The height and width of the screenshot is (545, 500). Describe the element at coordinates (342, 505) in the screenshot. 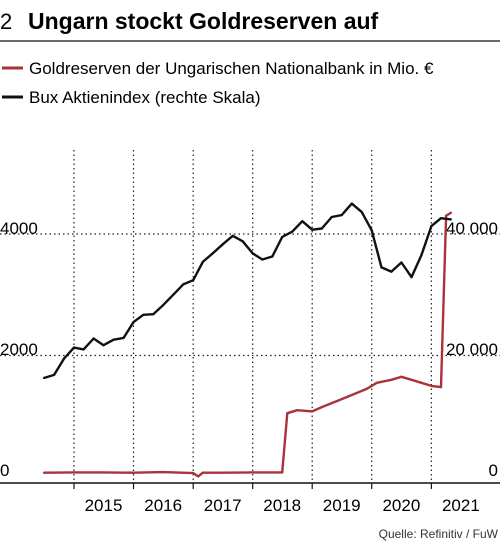

I see `x-tick-2019: 2019` at that location.